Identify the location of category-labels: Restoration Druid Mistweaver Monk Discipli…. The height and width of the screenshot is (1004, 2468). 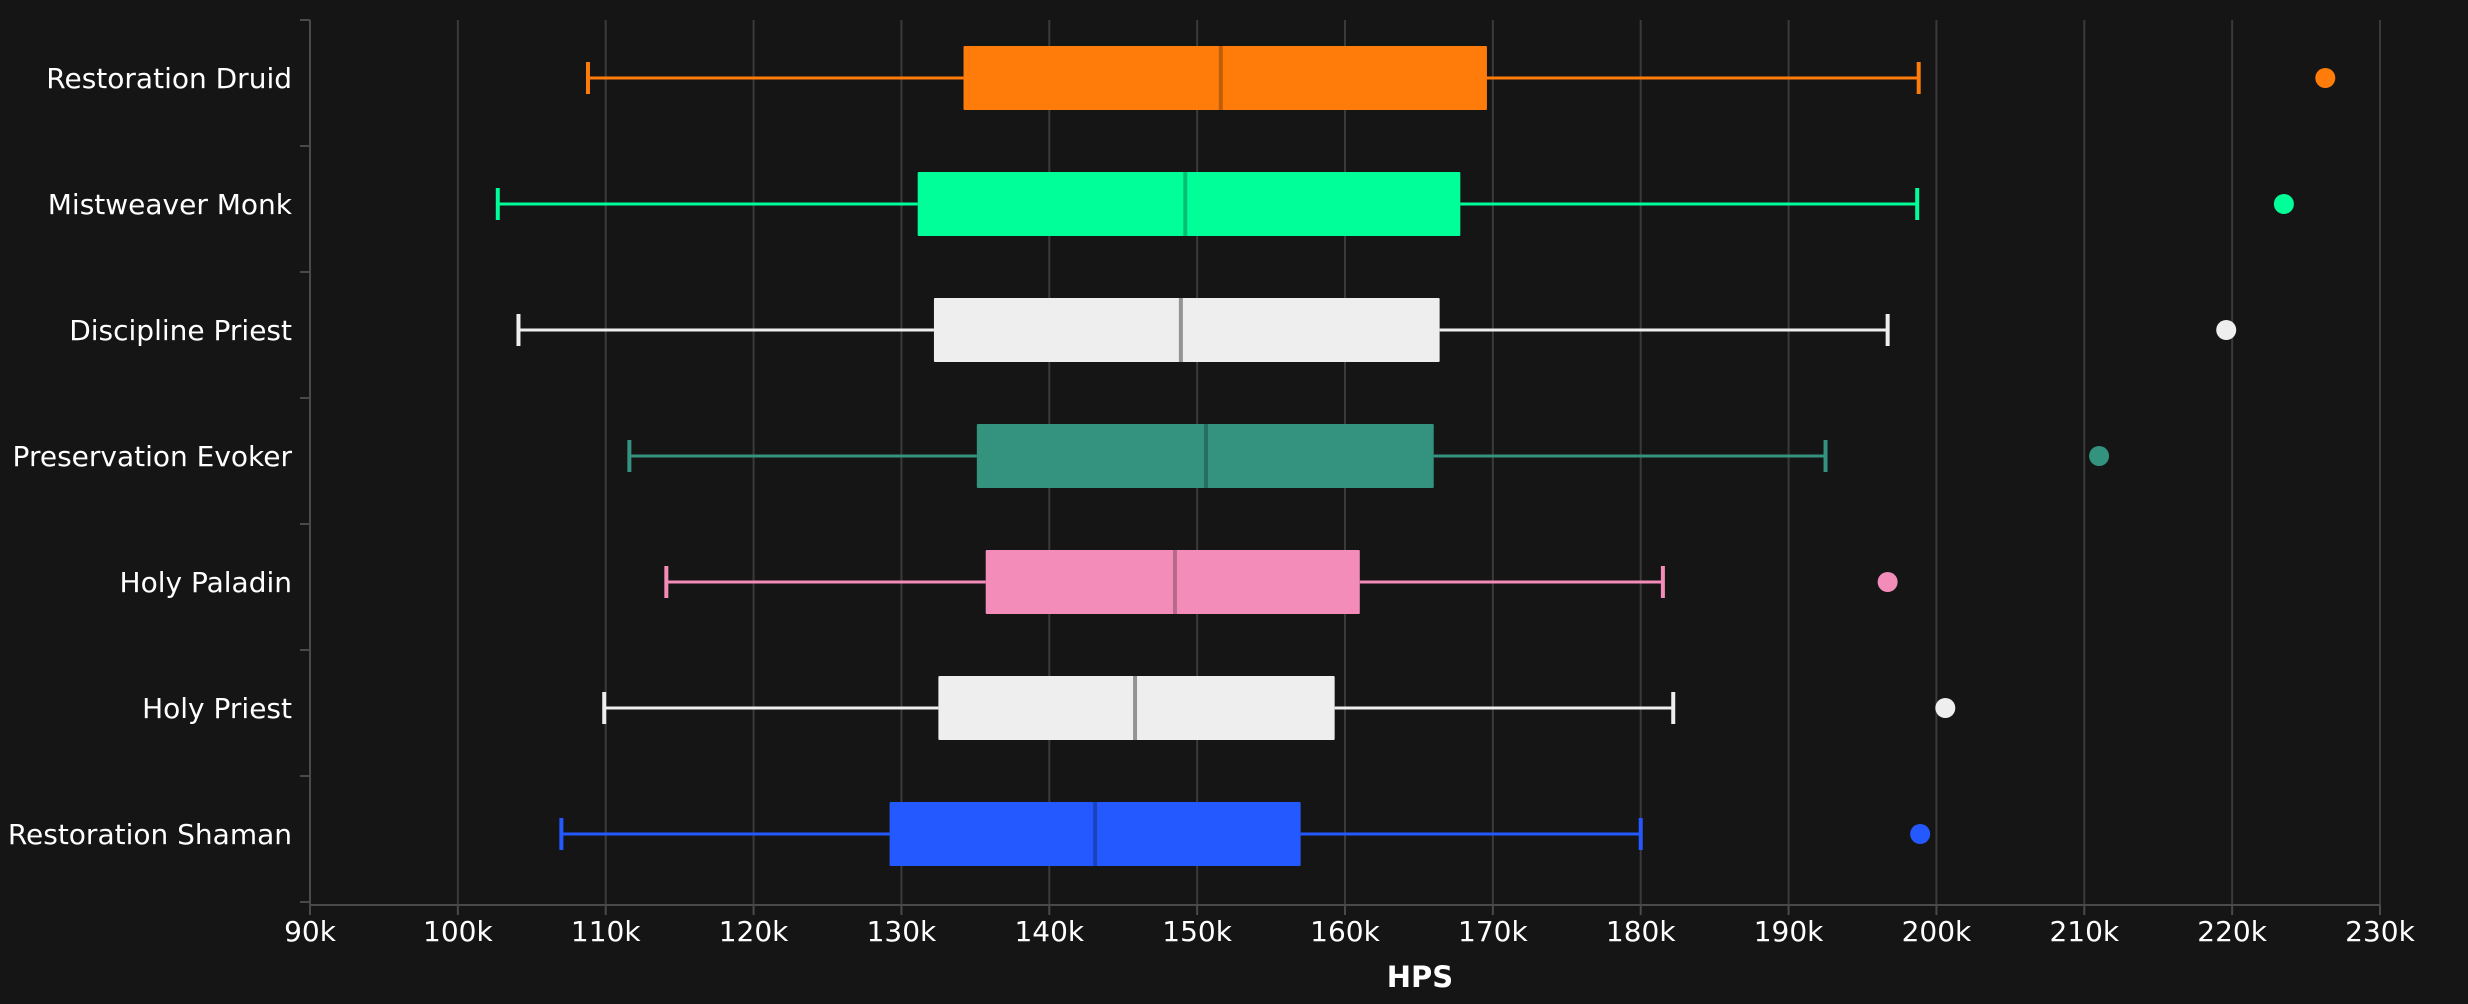
(150, 456).